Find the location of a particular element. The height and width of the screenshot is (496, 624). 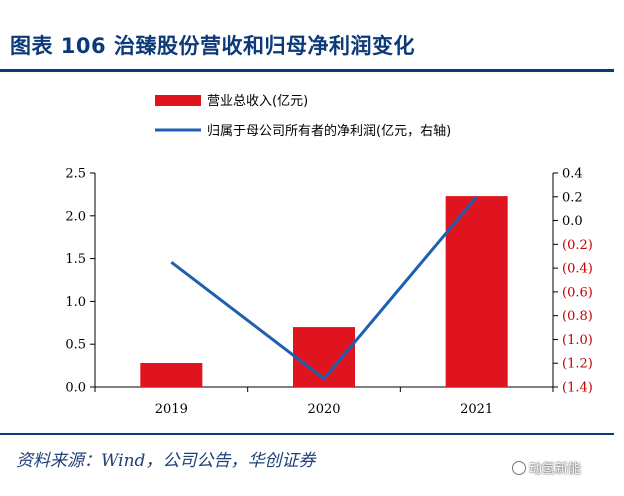

title-underline is located at coordinates (307, 70).